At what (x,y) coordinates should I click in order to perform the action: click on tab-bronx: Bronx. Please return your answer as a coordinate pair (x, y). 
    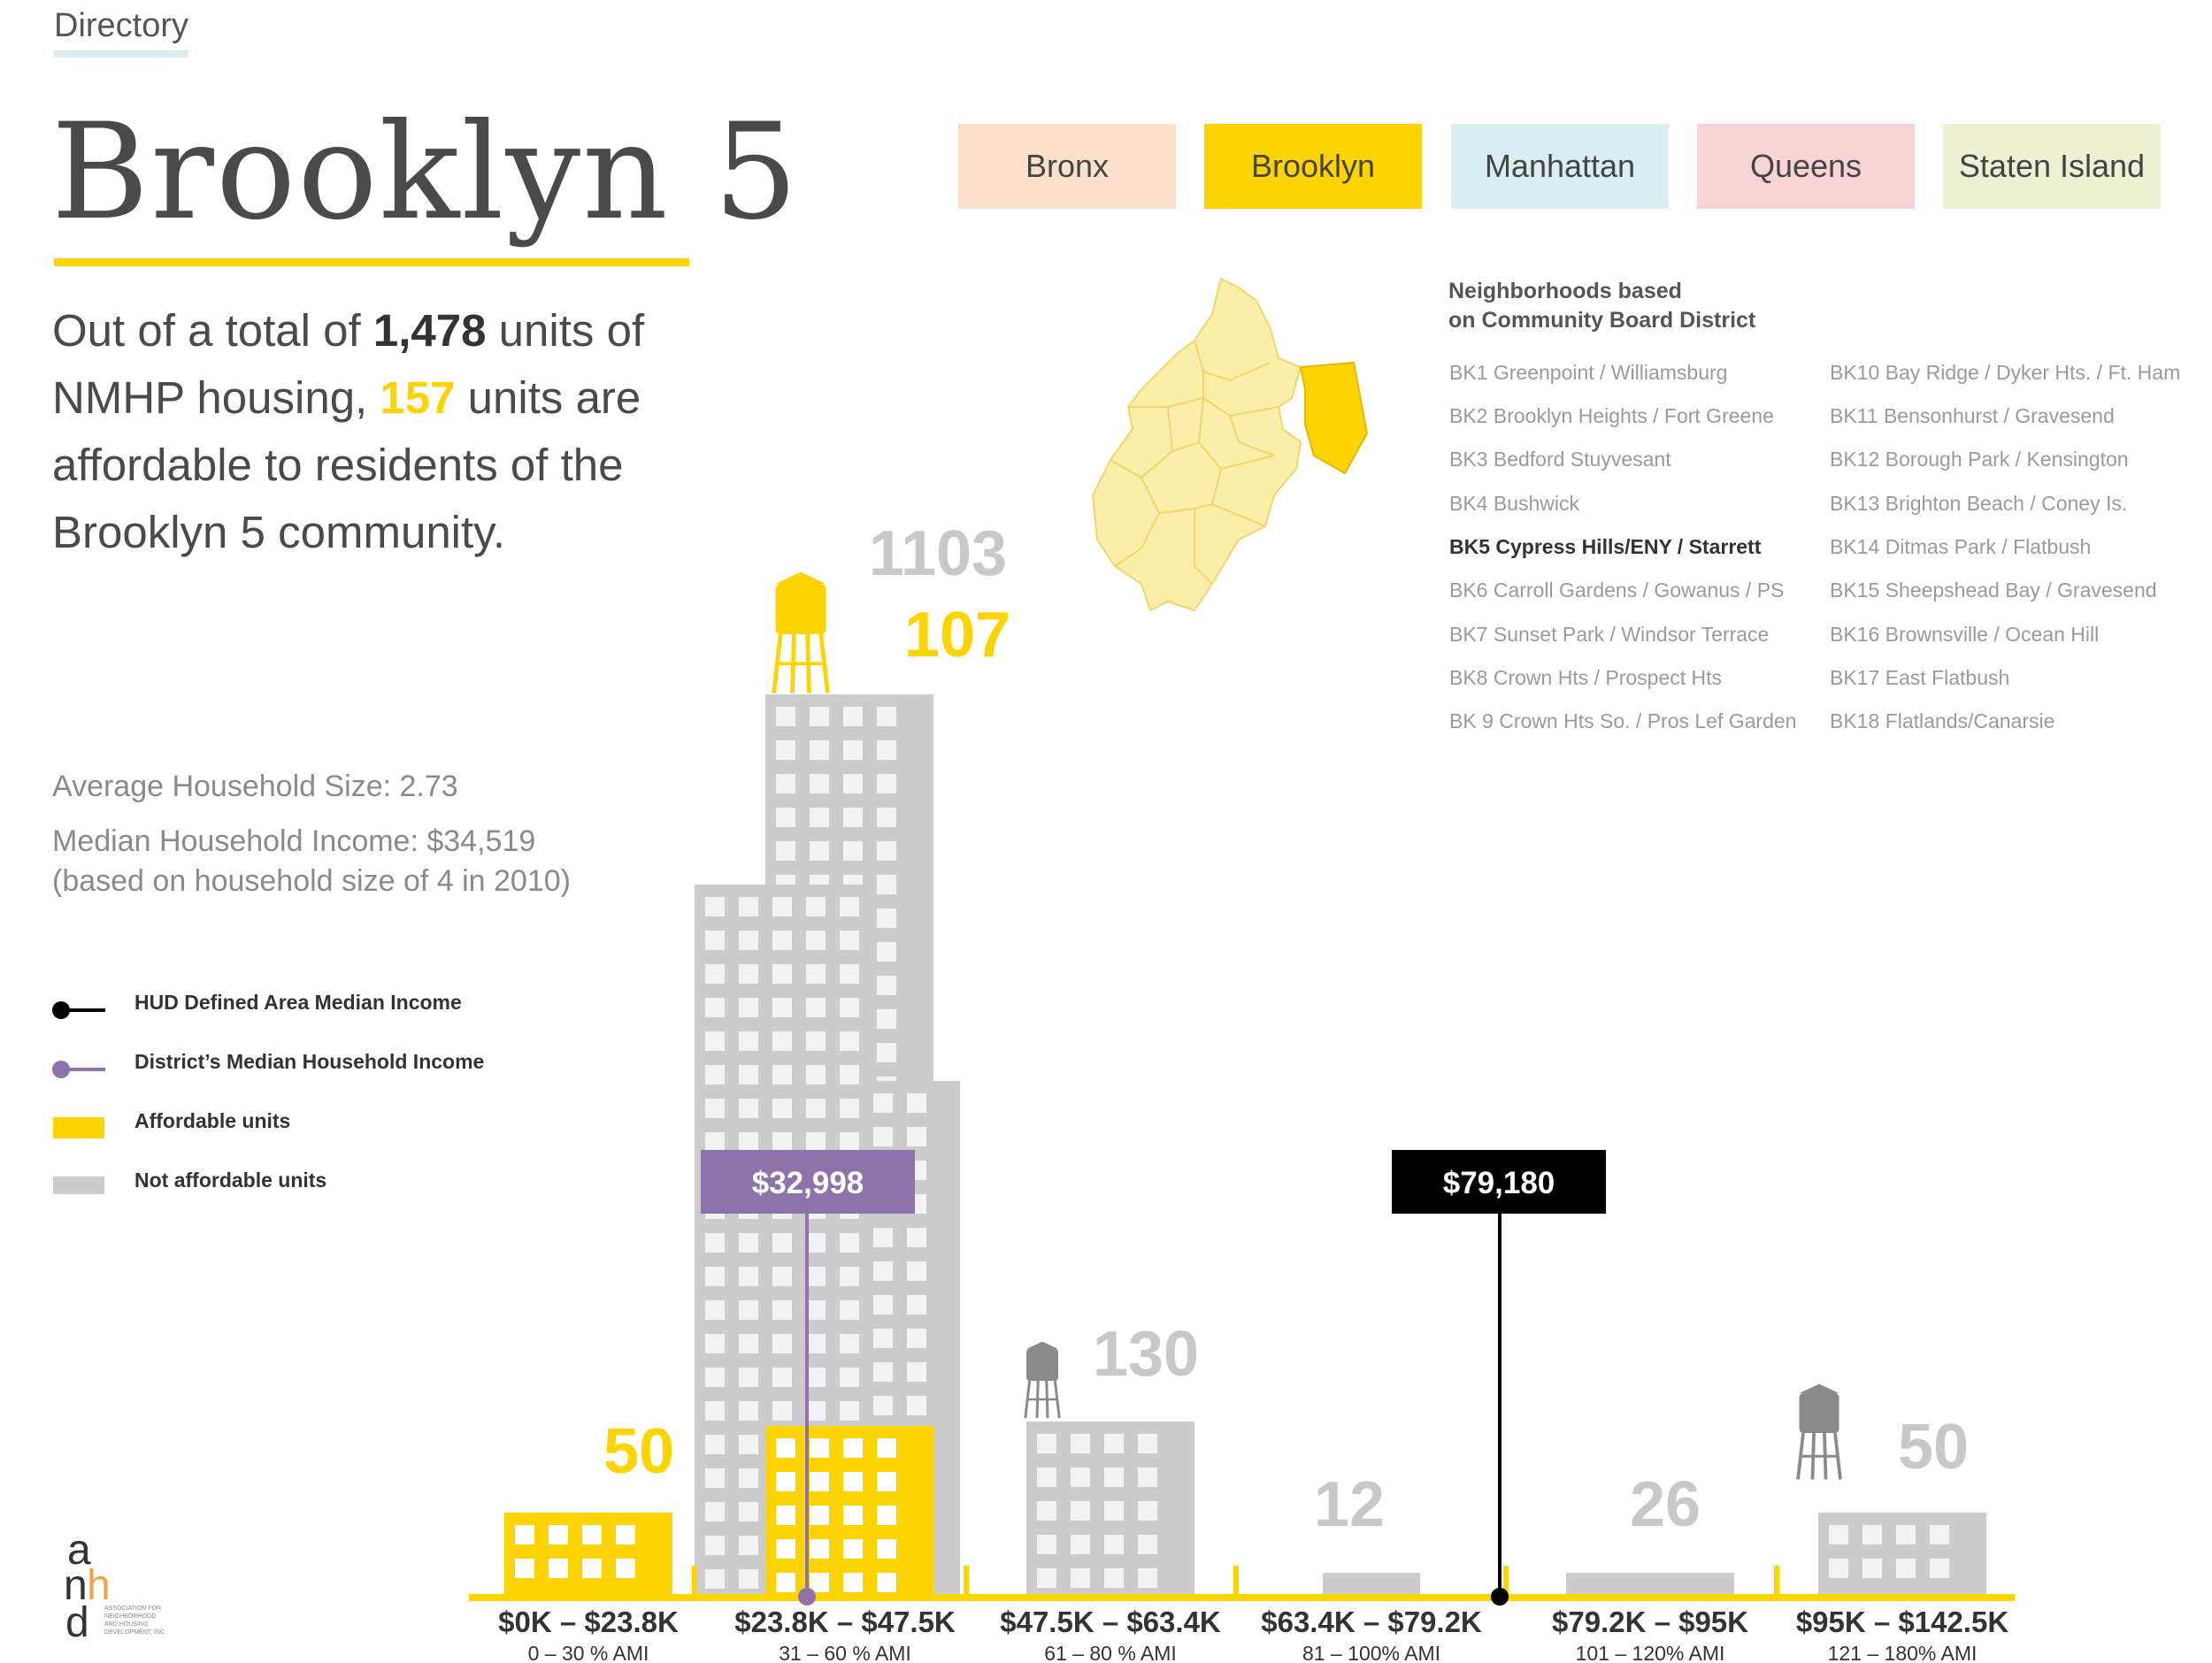
    Looking at the image, I should click on (1067, 167).